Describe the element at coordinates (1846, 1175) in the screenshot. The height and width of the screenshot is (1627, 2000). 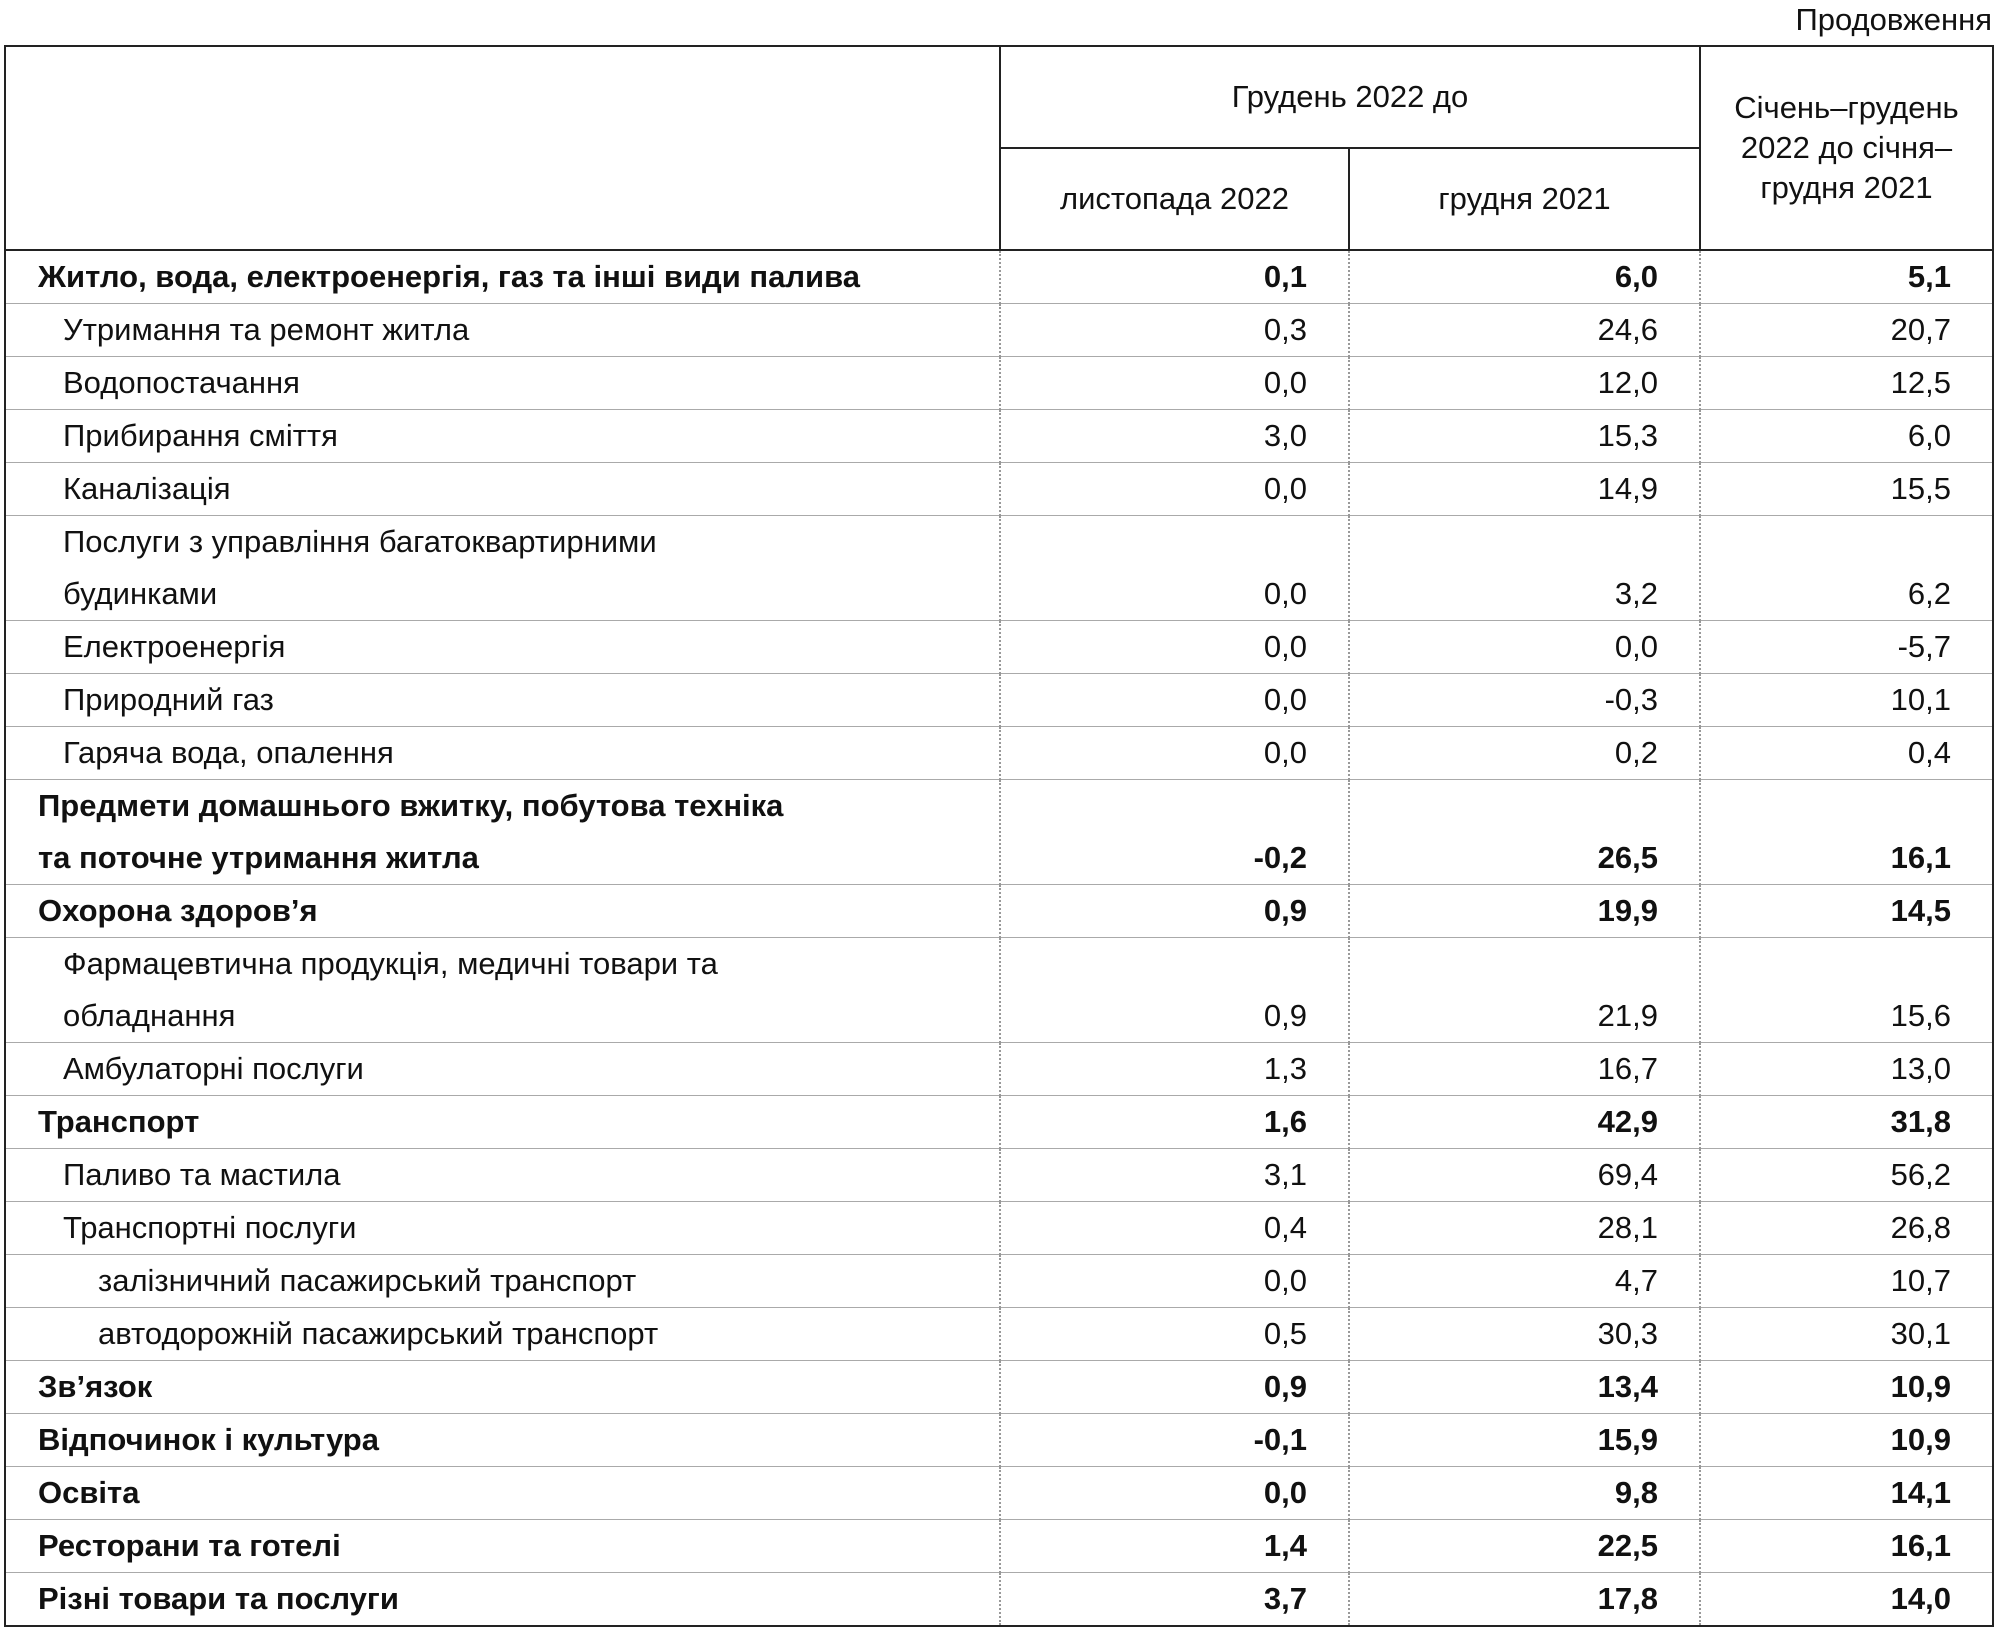
I see `value-annual: 56,2` at that location.